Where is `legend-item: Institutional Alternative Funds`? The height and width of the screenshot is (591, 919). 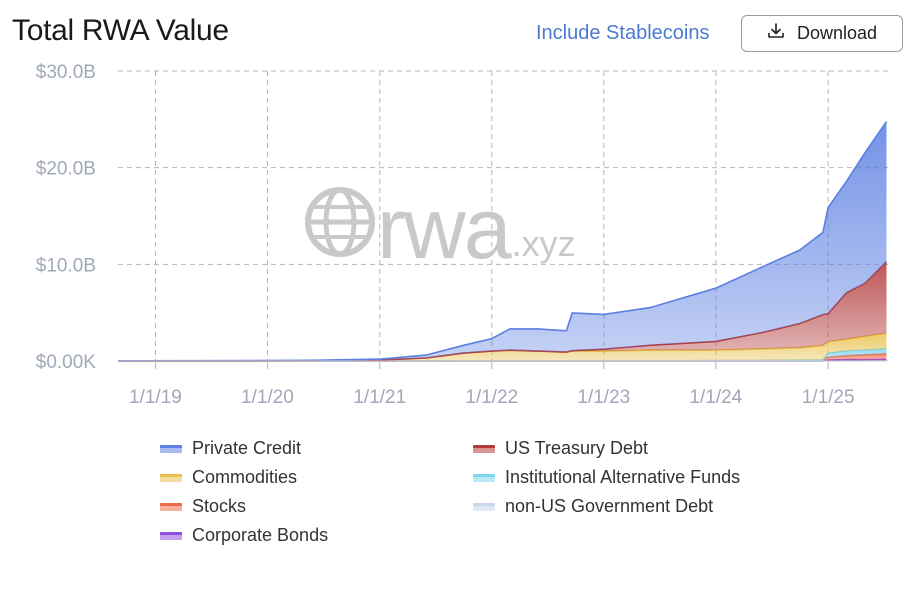 legend-item: Institutional Alternative Funds is located at coordinates (606, 477).